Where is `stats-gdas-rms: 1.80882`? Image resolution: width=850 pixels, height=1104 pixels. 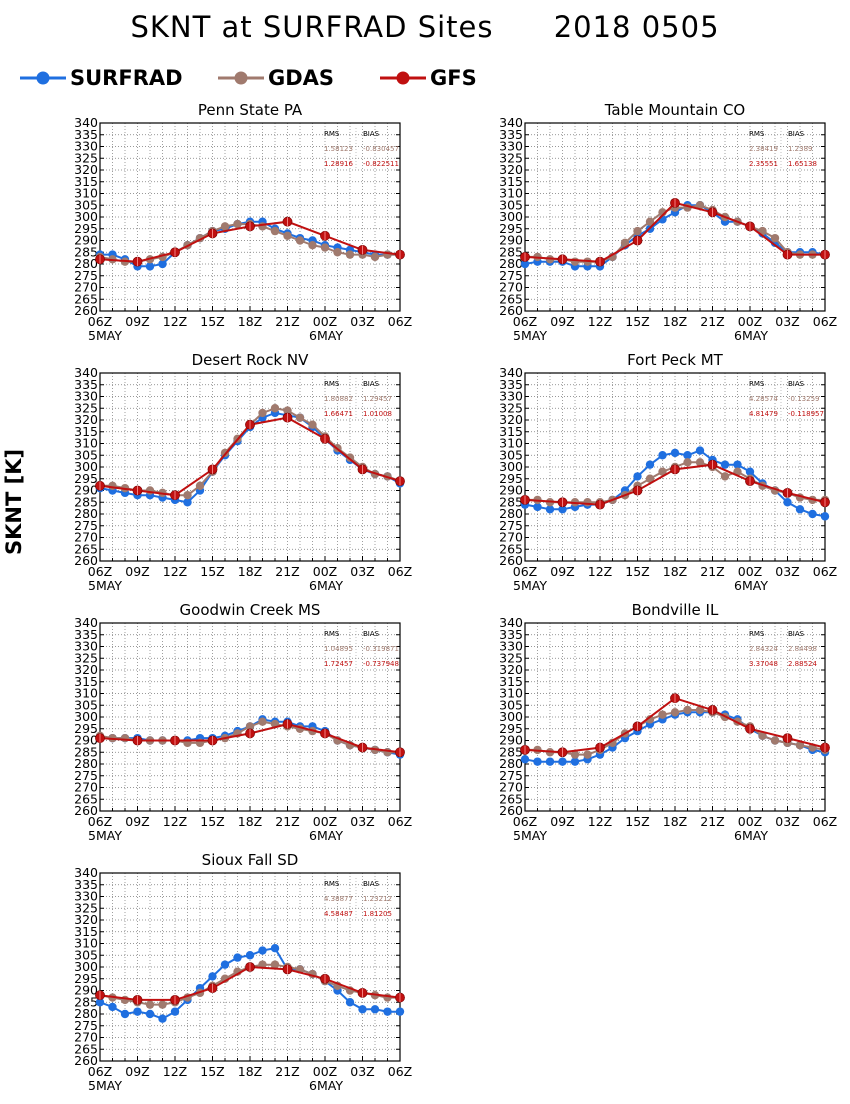 stats-gdas-rms: 1.80882 is located at coordinates (338, 399).